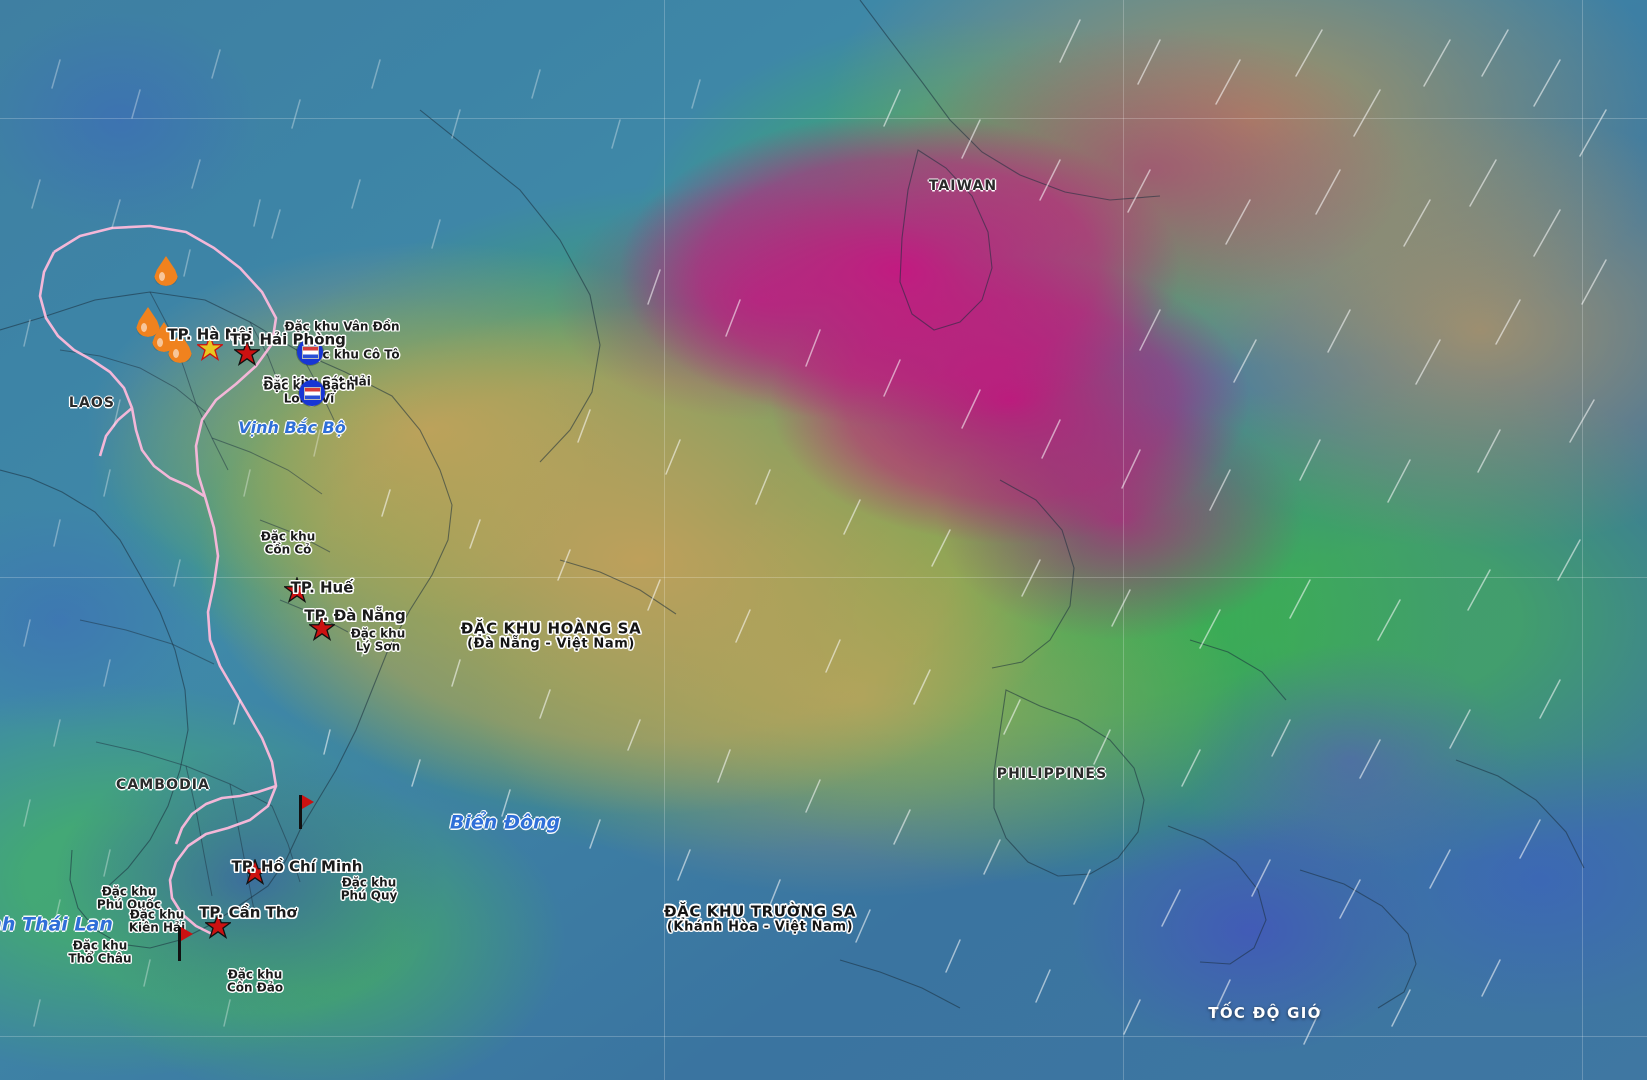 The height and width of the screenshot is (1080, 1647). Describe the element at coordinates (963, 186) in the screenshot. I see `country-label-2: TAIWAN` at that location.